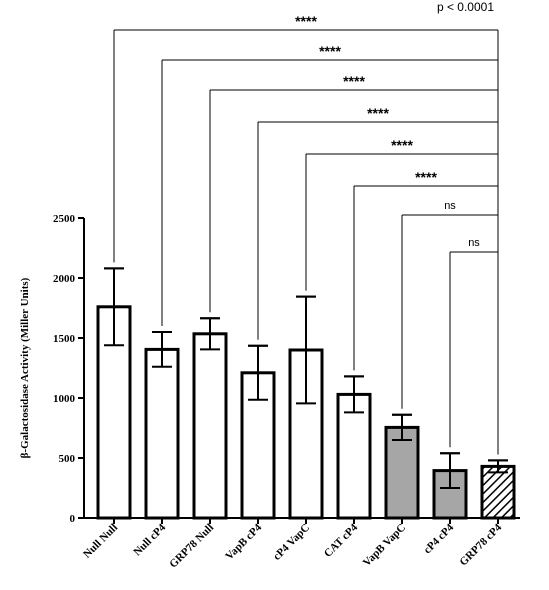  Describe the element at coordinates (73, 519) in the screenshot. I see `y-tick-label: 0` at that location.